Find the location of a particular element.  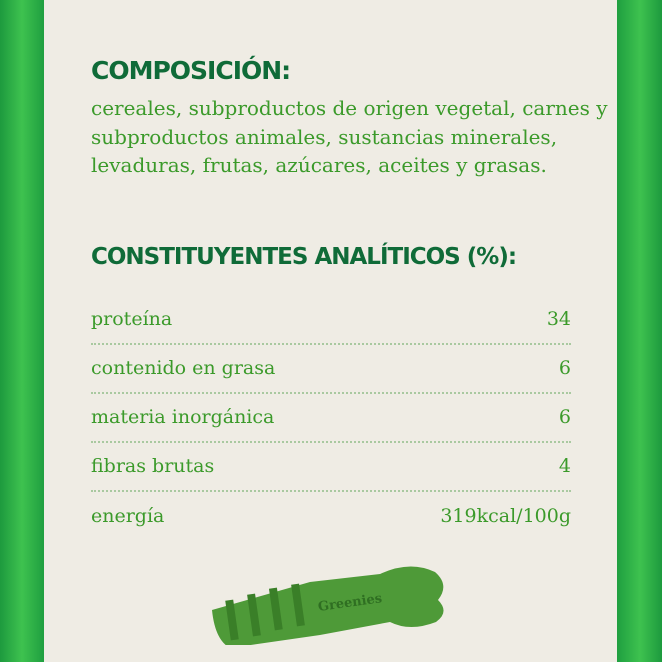

analytics-row: proteína 34 is located at coordinates (331, 319).